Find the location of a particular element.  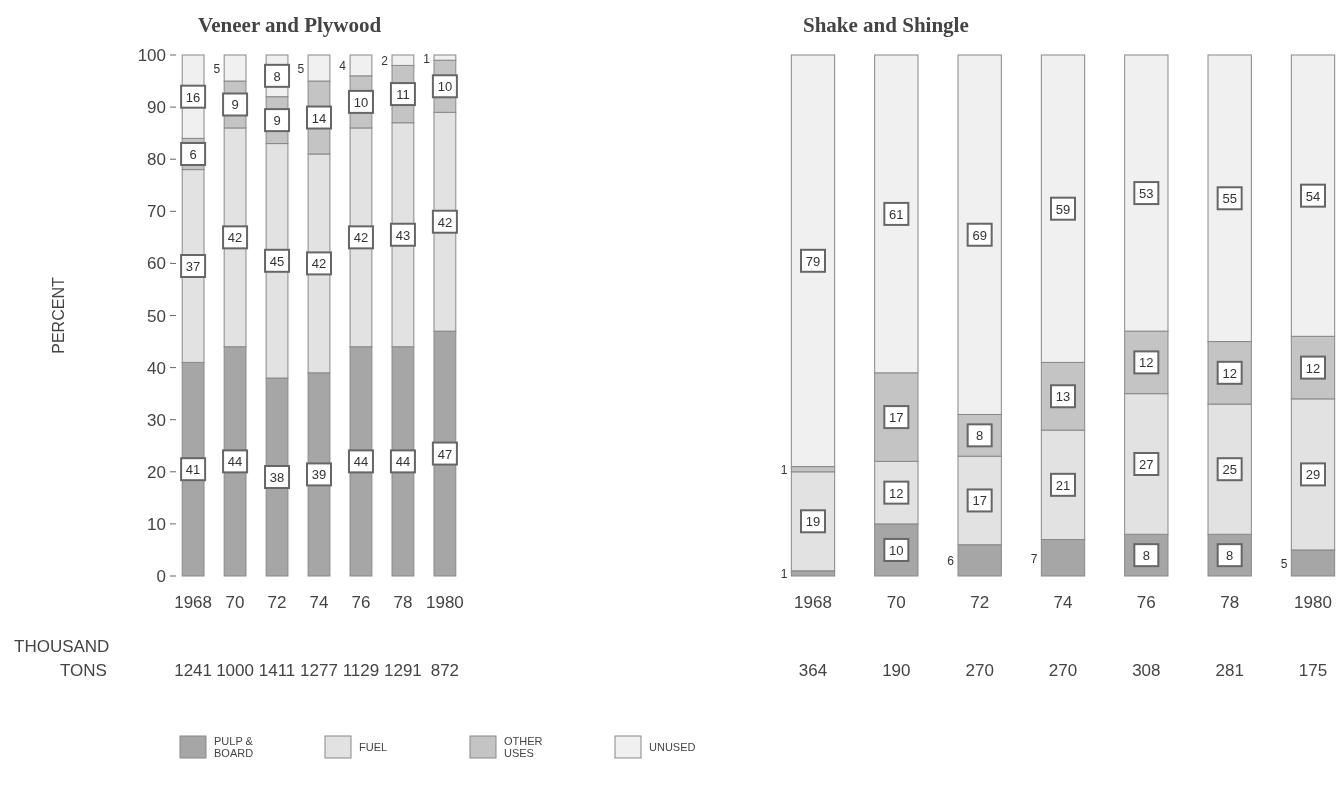

data-label: 16 is located at coordinates (193, 97).